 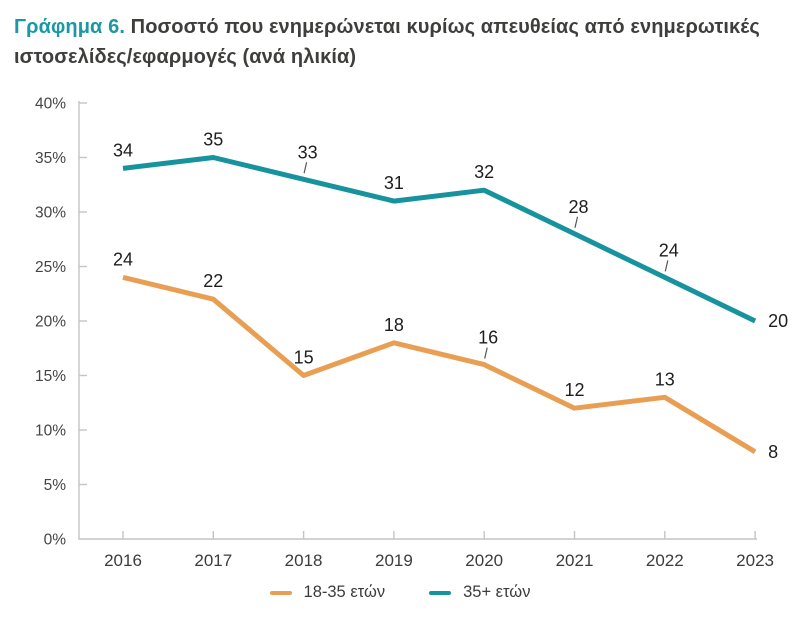 I want to click on y-axis-tick-label: 15%, so click(x=50, y=376).